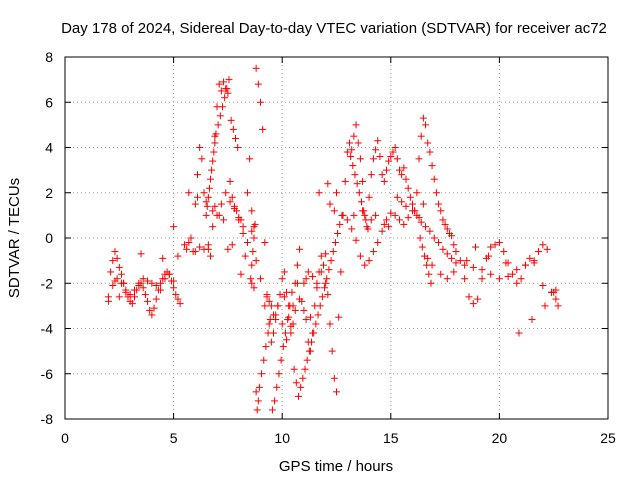 The image size is (640, 480). I want to click on x-tick-label: 15, so click(391, 438).